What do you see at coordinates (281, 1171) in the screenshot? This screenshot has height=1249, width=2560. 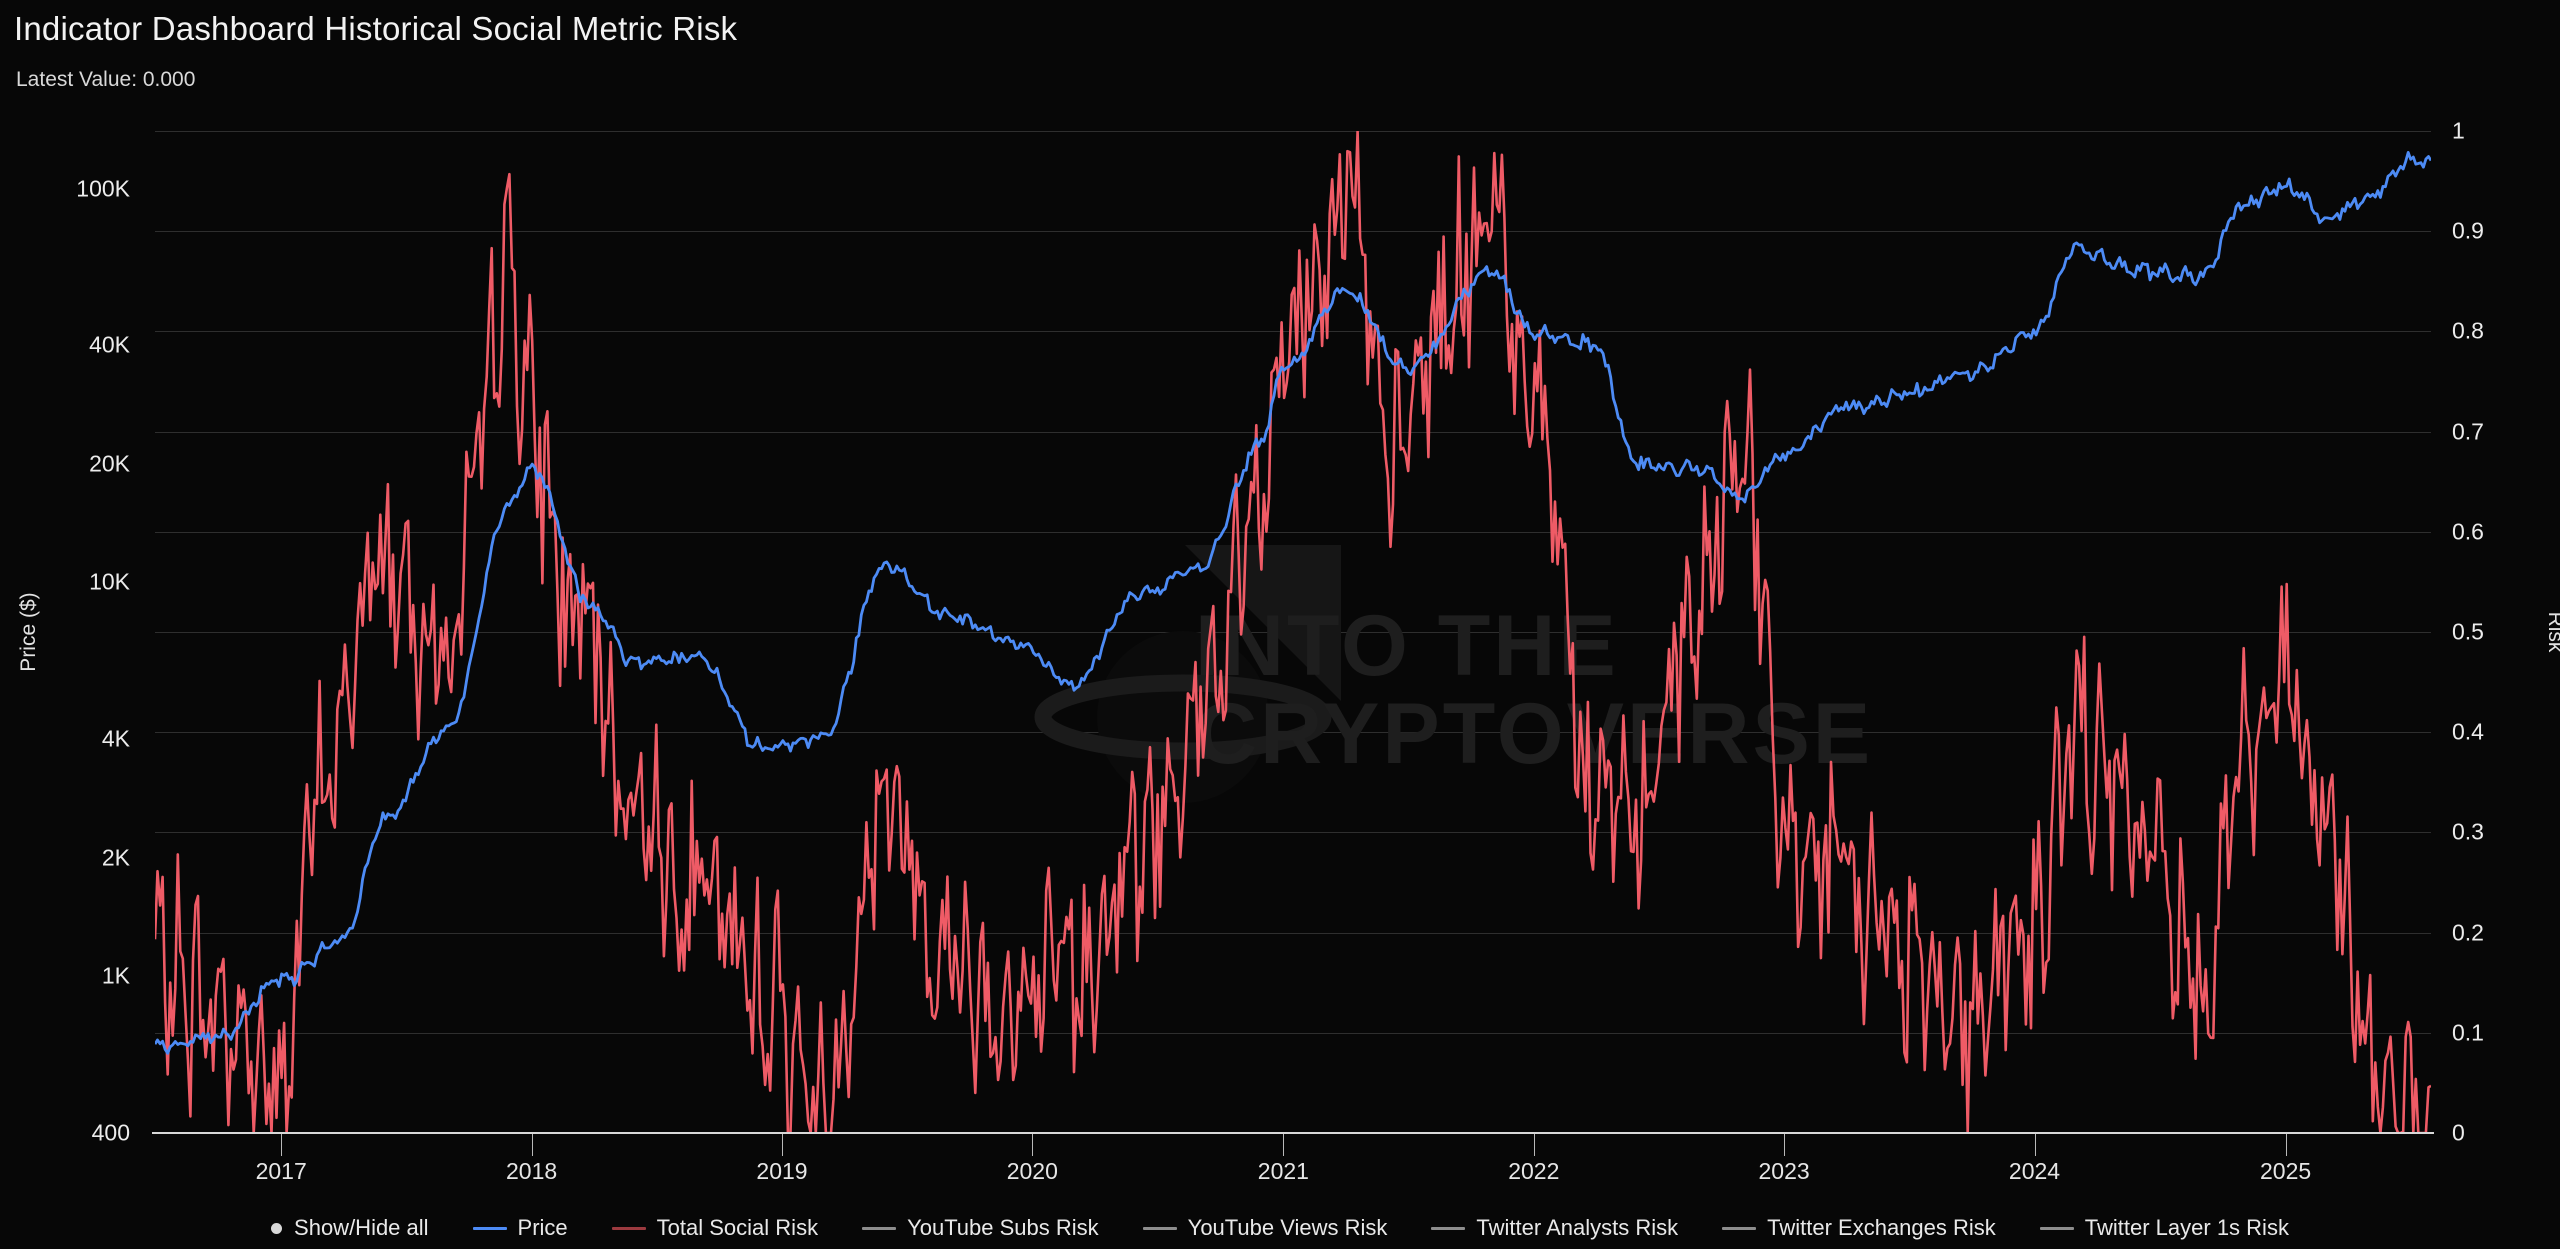 I see `x-axis-tick-label: 2017` at bounding box center [281, 1171].